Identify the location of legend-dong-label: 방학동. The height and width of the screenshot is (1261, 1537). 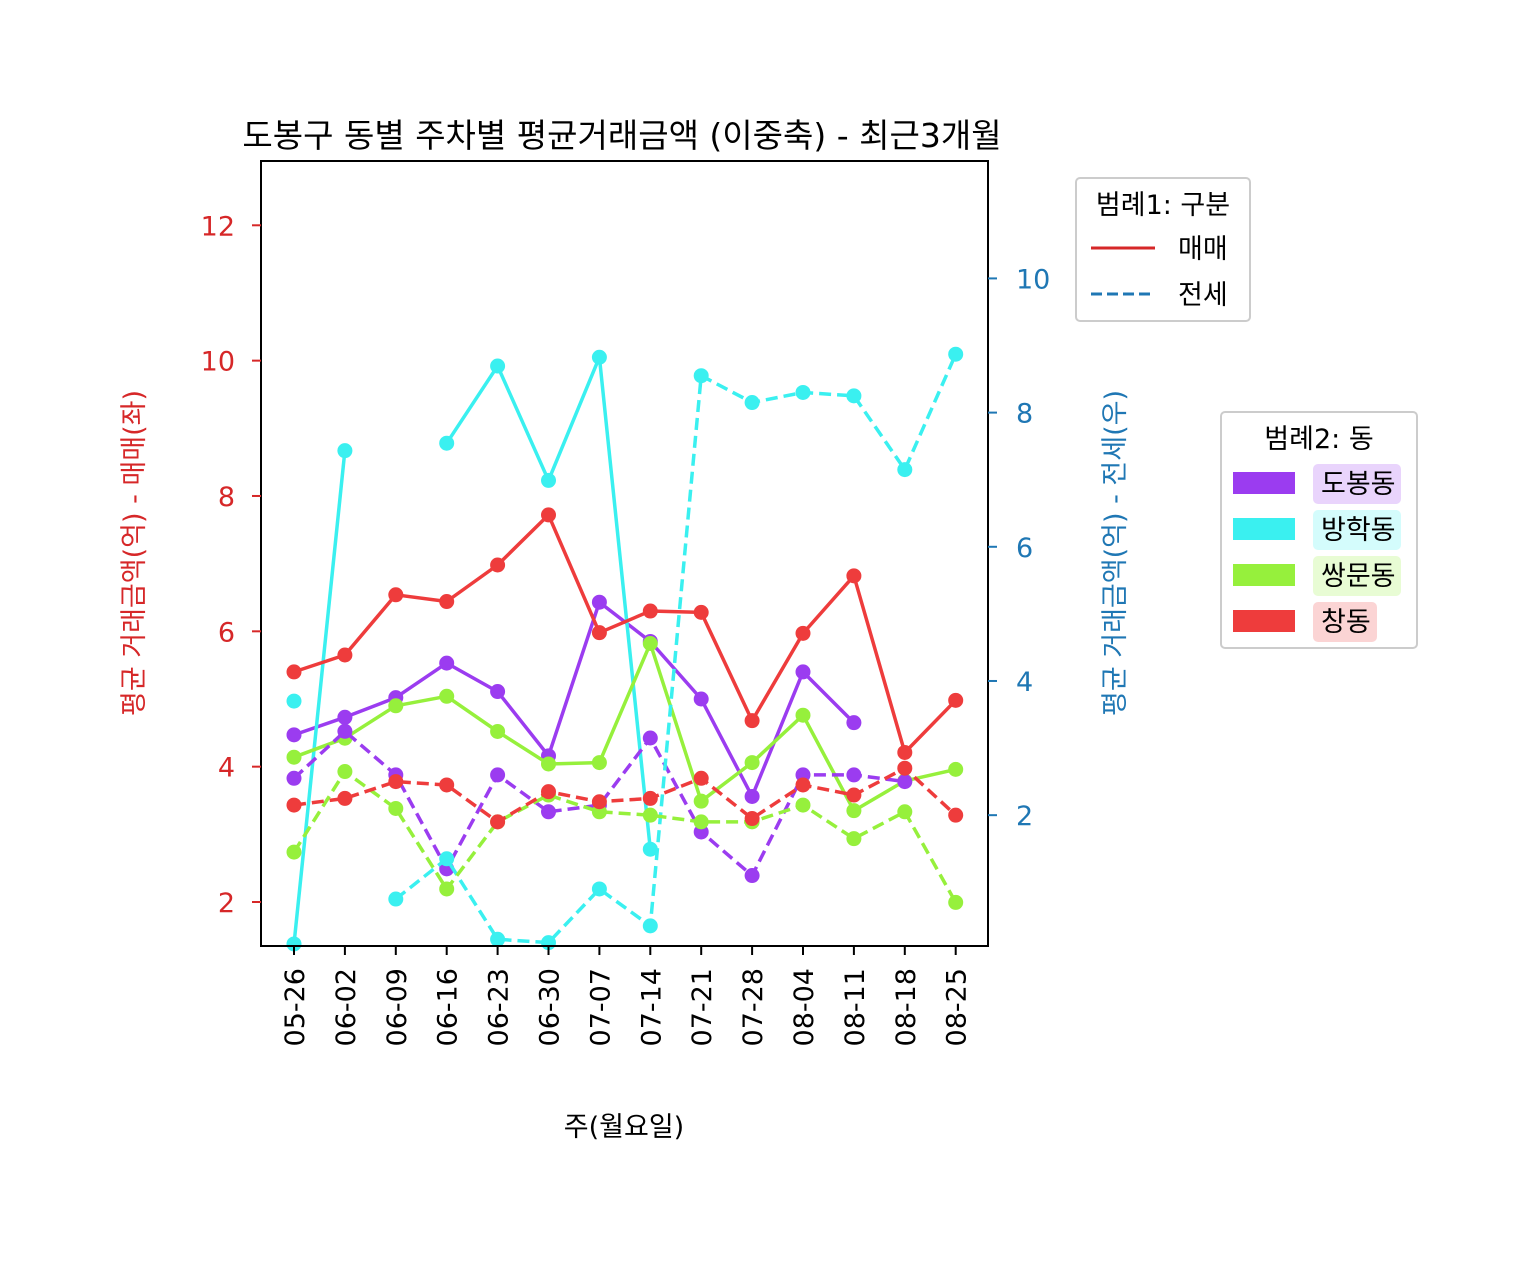
(1358, 530).